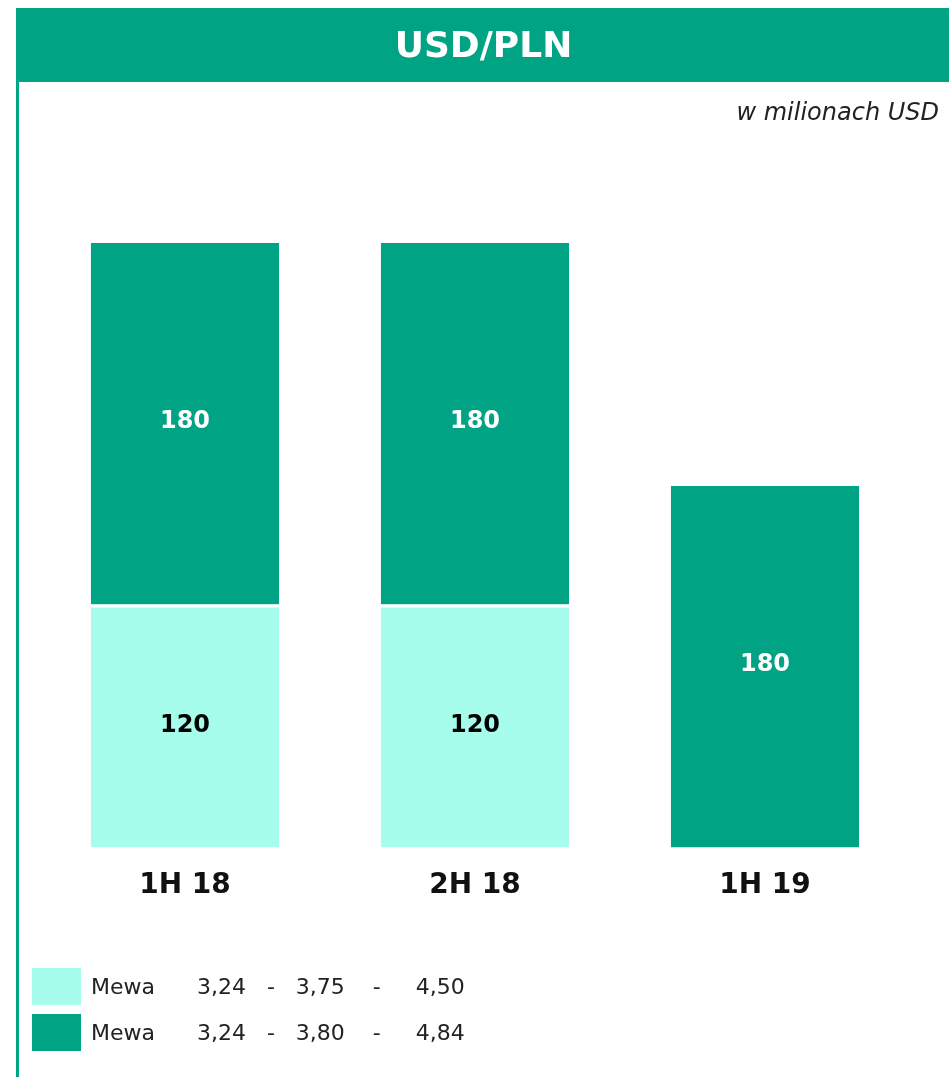 This screenshot has height=1077, width=949. I want to click on chart-title: USD/PLN, so click(483, 45).